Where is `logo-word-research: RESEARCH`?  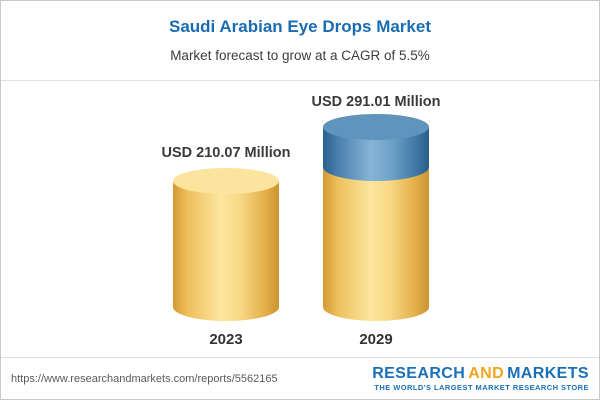 logo-word-research: RESEARCH is located at coordinates (419, 373).